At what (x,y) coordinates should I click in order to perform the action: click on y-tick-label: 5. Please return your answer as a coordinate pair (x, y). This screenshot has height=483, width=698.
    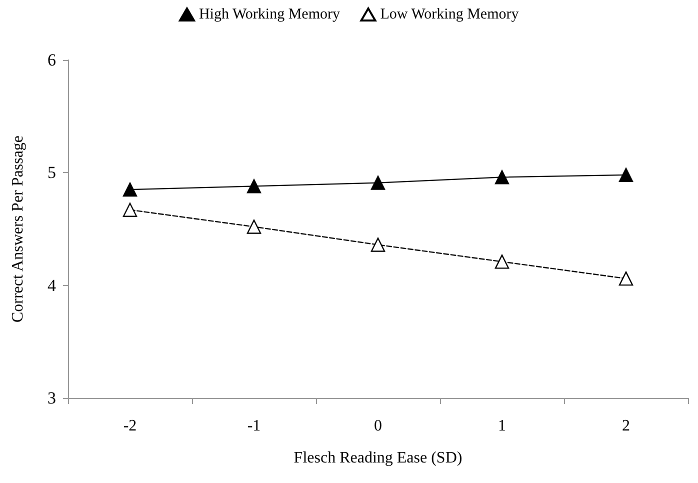
    Looking at the image, I should click on (52, 172).